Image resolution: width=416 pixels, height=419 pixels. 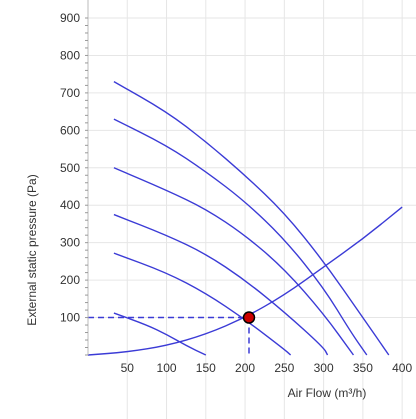 What do you see at coordinates (245, 368) in the screenshot?
I see `x-tick-label: 200` at bounding box center [245, 368].